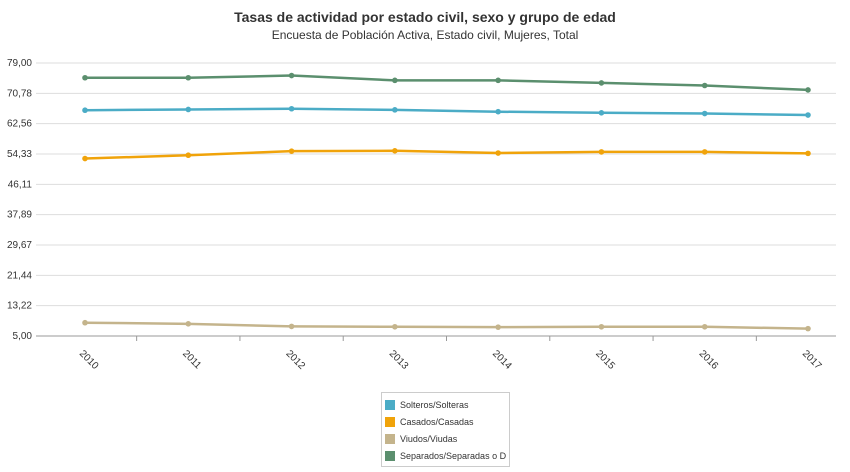 The height and width of the screenshot is (472, 850). What do you see at coordinates (19, 63) in the screenshot?
I see `y-tick-label: 79,00` at bounding box center [19, 63].